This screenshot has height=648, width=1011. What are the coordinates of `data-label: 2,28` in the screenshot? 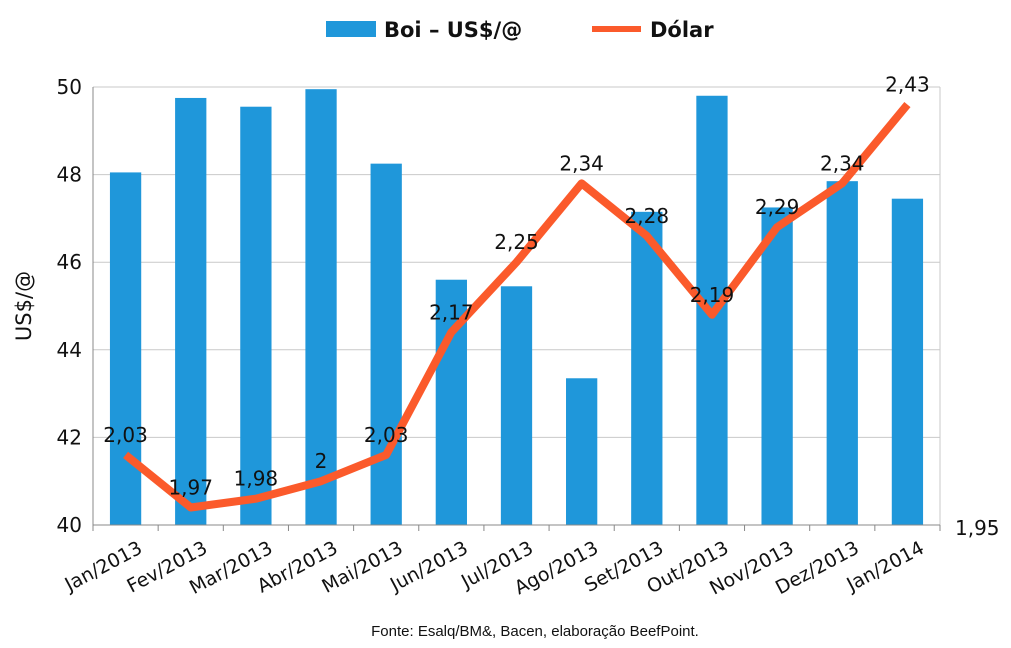 It's located at (647, 216).